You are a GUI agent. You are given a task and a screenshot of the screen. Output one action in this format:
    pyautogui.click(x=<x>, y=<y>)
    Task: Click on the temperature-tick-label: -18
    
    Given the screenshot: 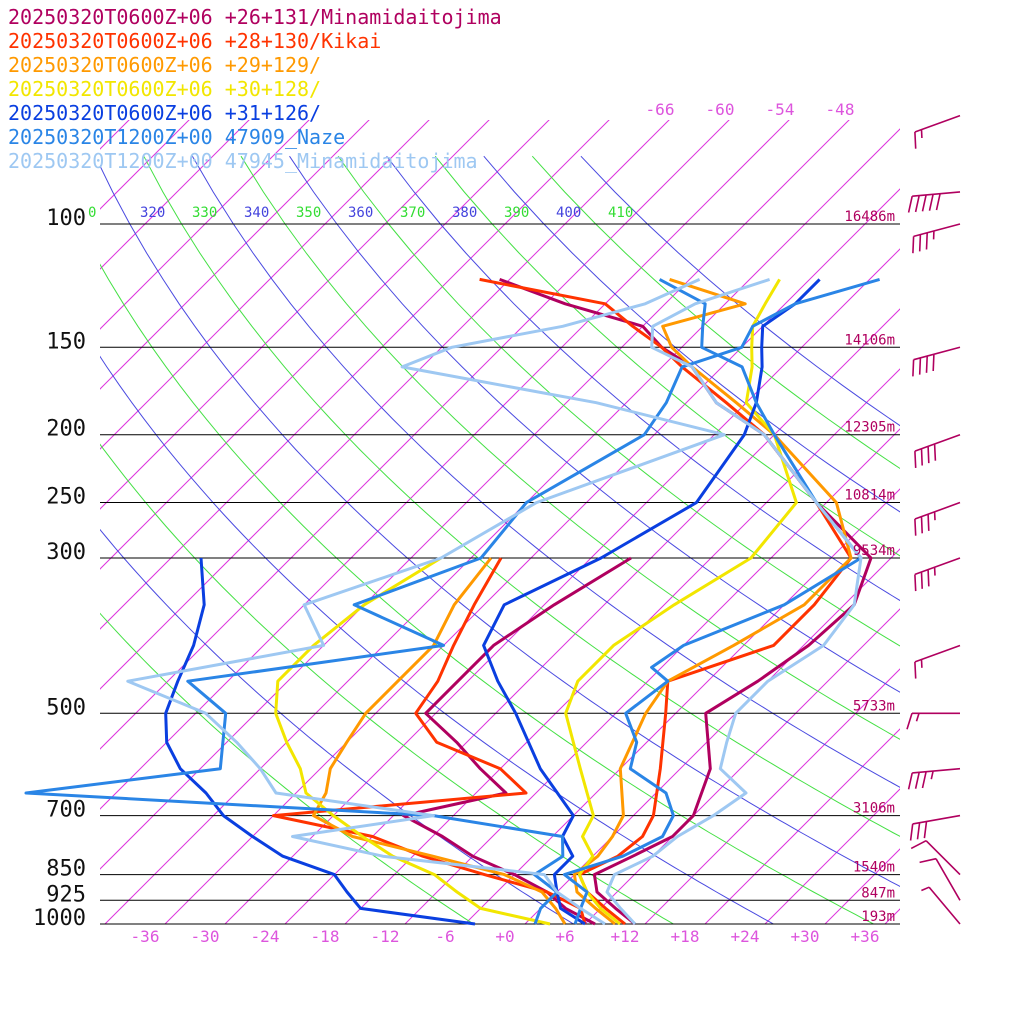 What is the action you would take?
    pyautogui.click(x=325, y=936)
    